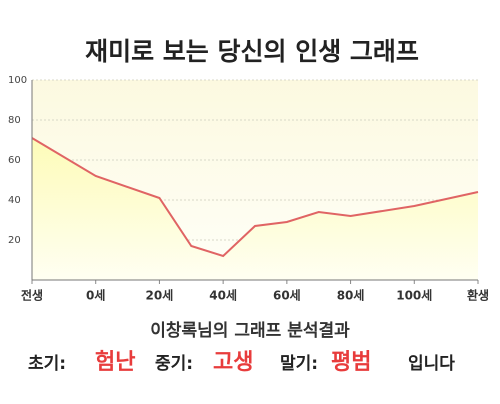 Image resolution: width=500 pixels, height=404 pixels. I want to click on x-tick-label: 환생, so click(478, 295).